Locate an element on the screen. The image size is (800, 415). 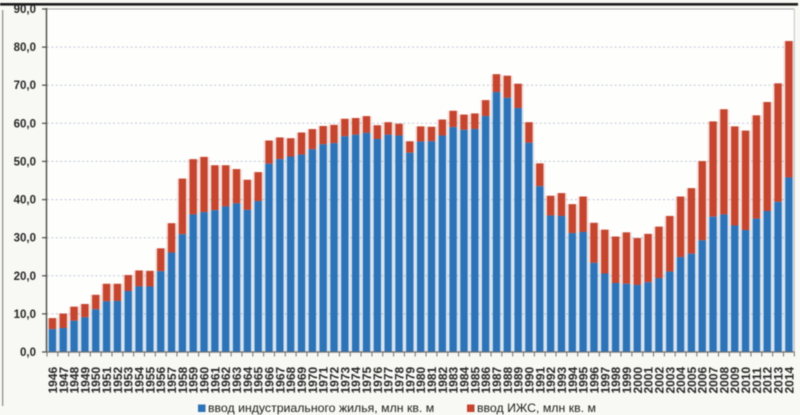
svg-text: 20,0 is located at coordinates (25, 277).